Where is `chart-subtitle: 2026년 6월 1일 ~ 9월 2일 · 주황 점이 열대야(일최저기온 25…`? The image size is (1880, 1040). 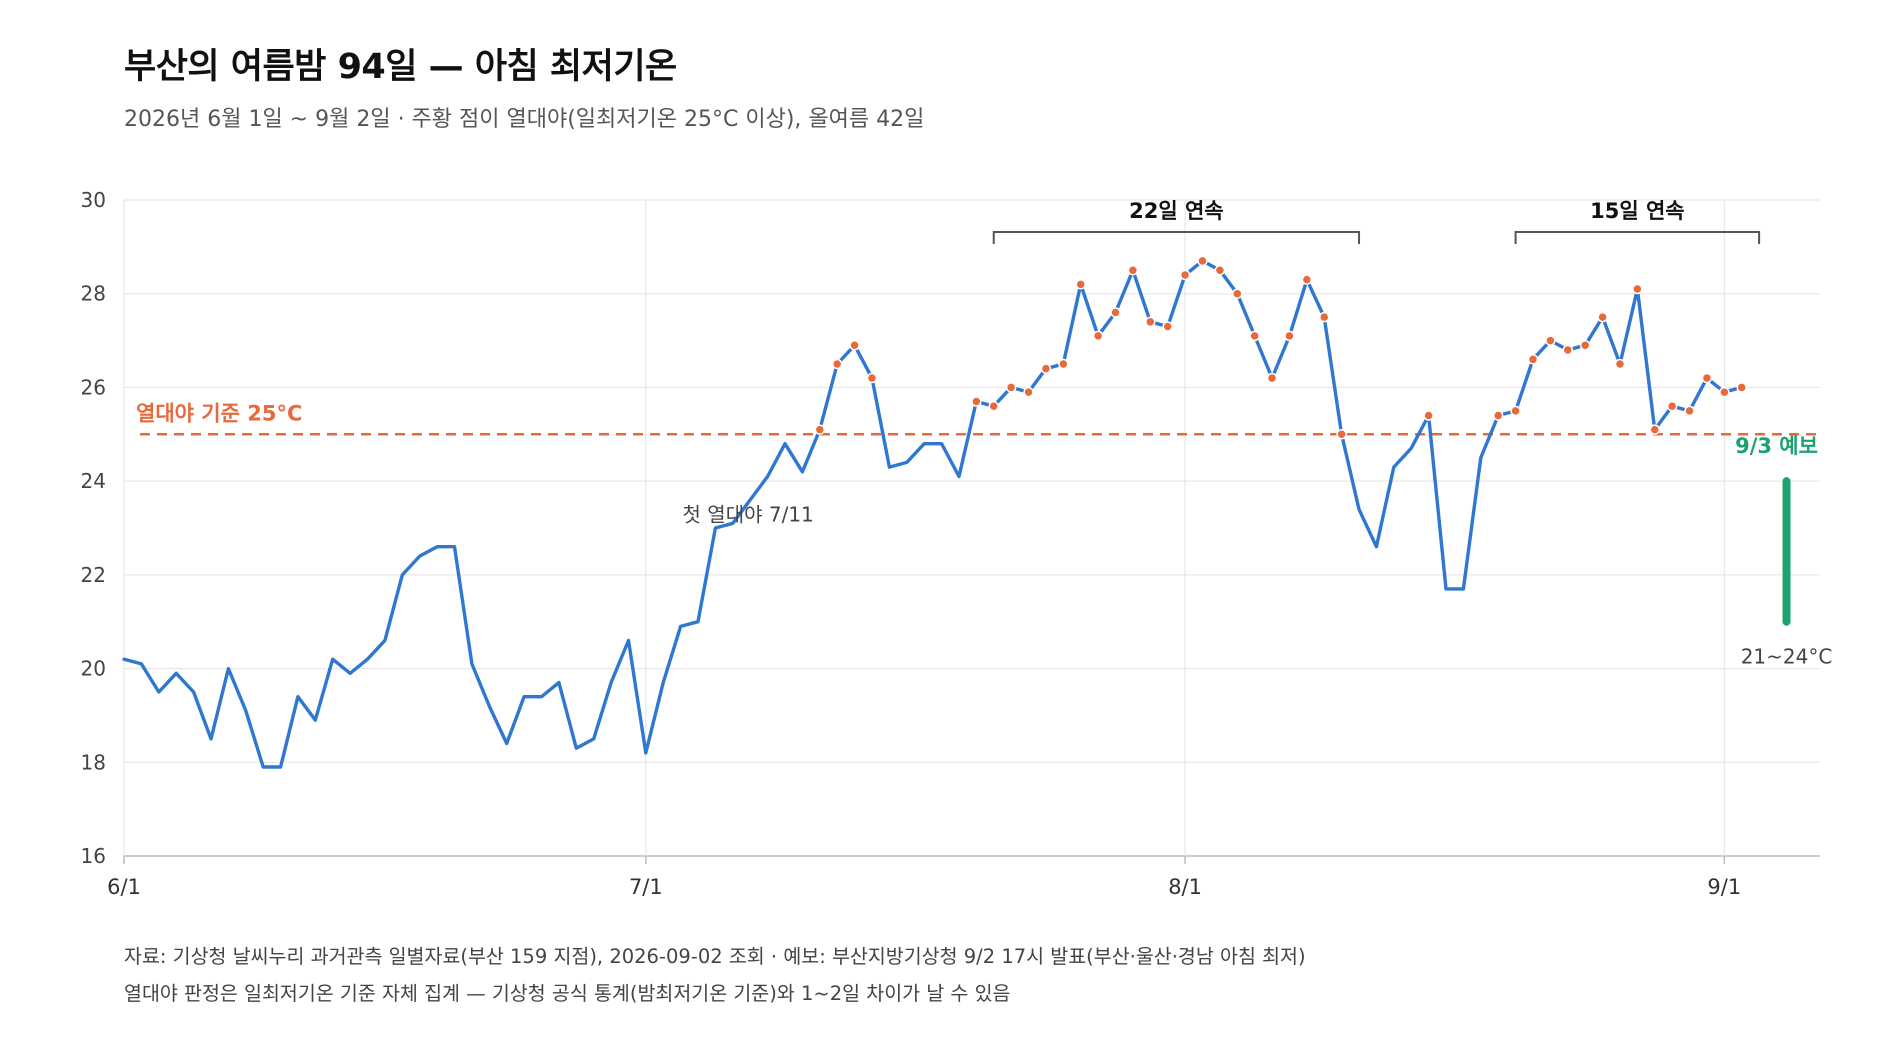
chart-subtitle: 2026년 6월 1일 ~ 9월 2일 · 주황 점이 열대야(일최저기온 25… is located at coordinates (524, 119).